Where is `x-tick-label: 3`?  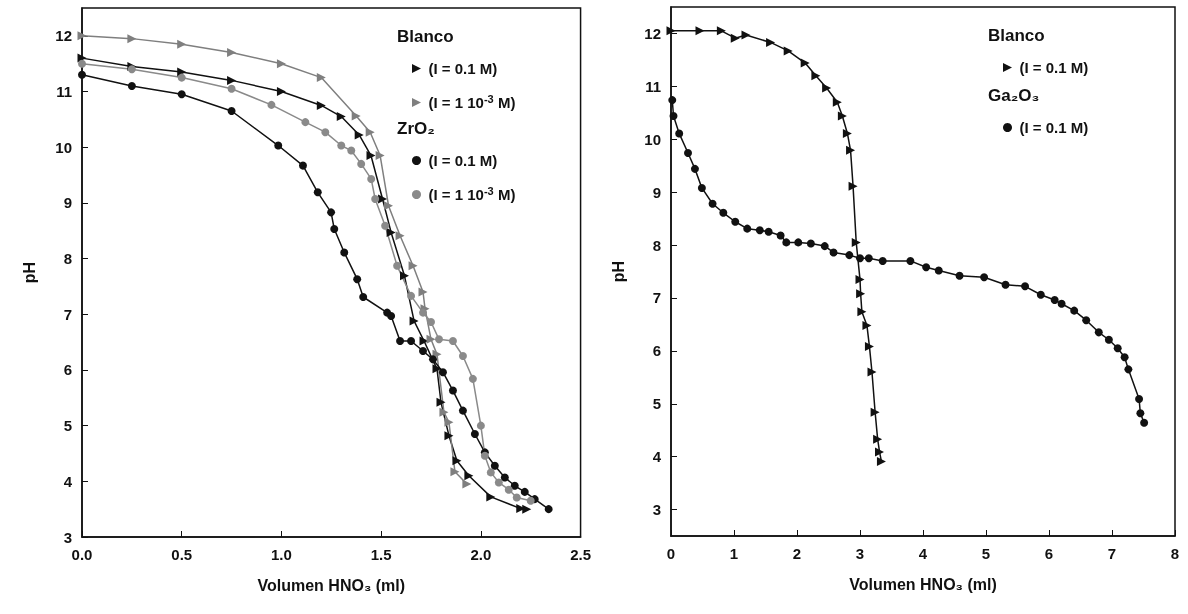
x-tick-label: 3 is located at coordinates (860, 553).